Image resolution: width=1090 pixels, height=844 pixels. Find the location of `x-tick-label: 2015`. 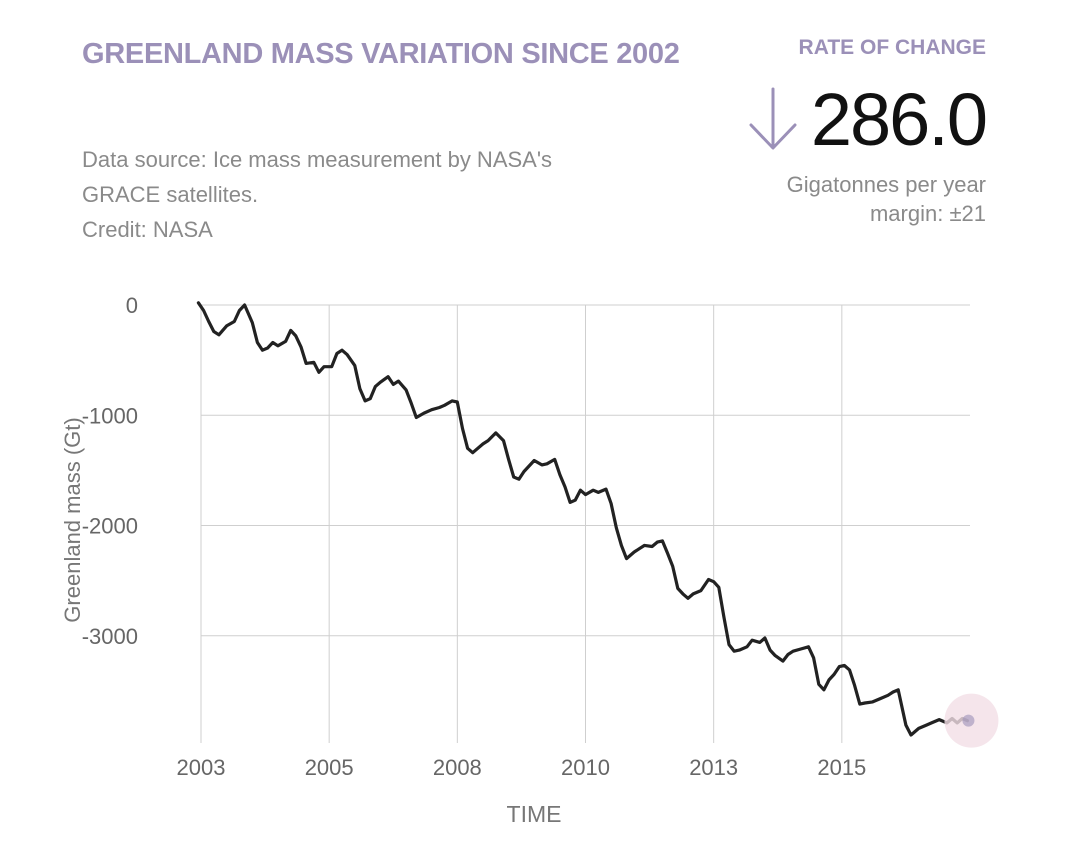

x-tick-label: 2015 is located at coordinates (841, 767).